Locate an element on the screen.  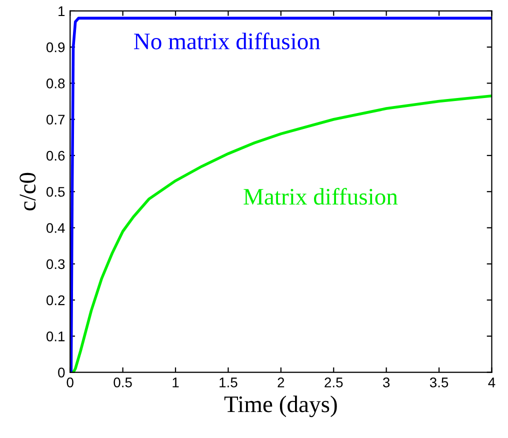
x-tick-label: 0.5 is located at coordinates (123, 383).